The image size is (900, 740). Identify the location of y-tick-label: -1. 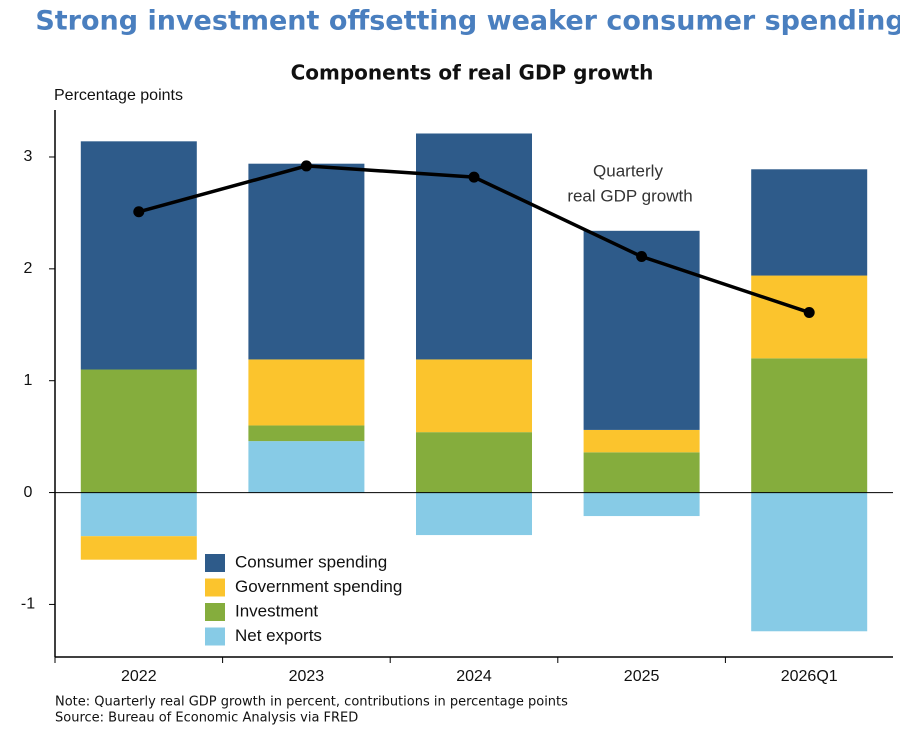
(28, 604).